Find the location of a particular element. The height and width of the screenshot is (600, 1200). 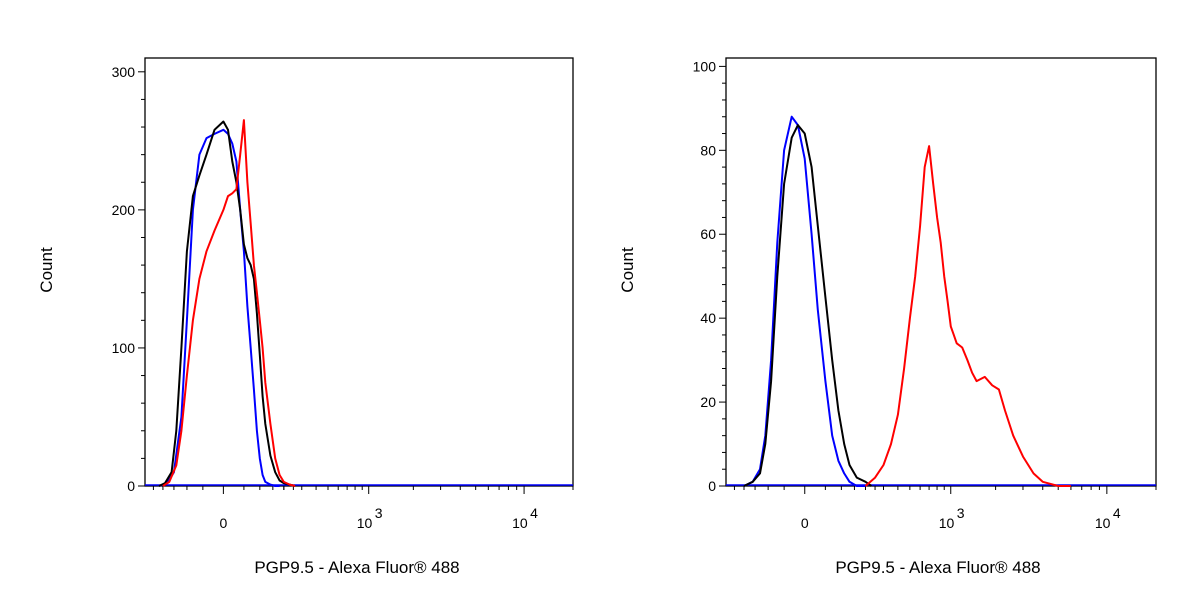

y-tick-label: 40 is located at coordinates (708, 318).